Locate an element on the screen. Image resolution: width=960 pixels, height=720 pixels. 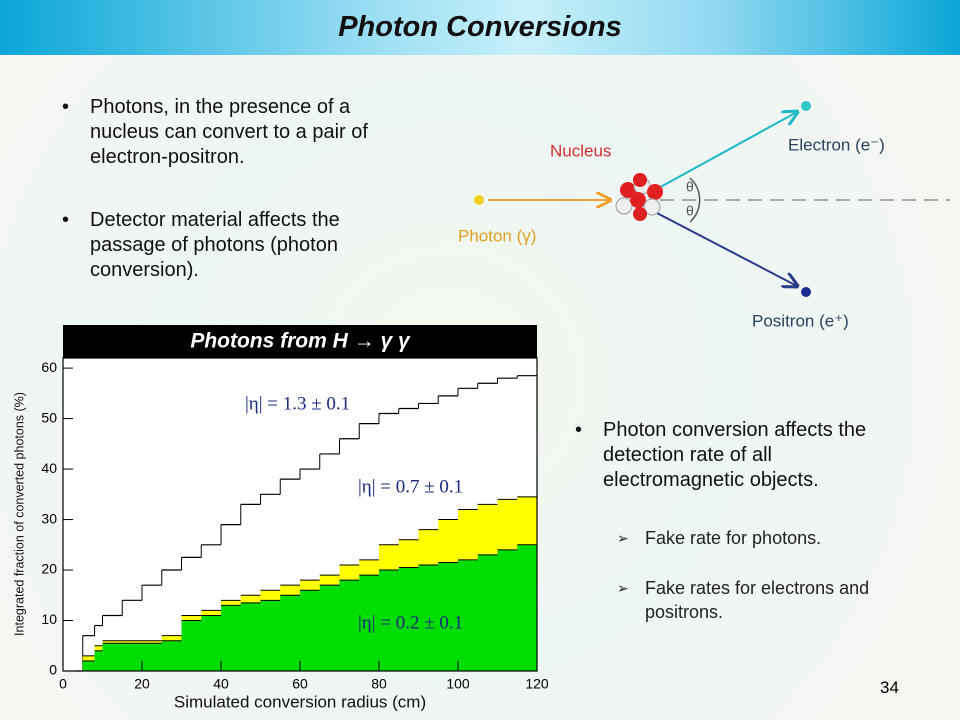
x-tick-label: 0 is located at coordinates (63, 684).